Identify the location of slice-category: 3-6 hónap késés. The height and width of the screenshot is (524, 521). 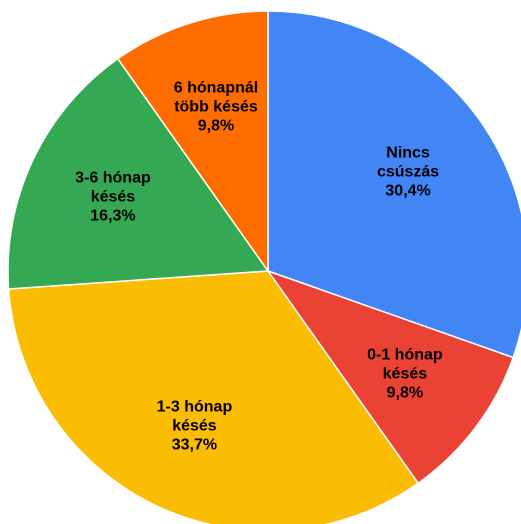
(113, 187).